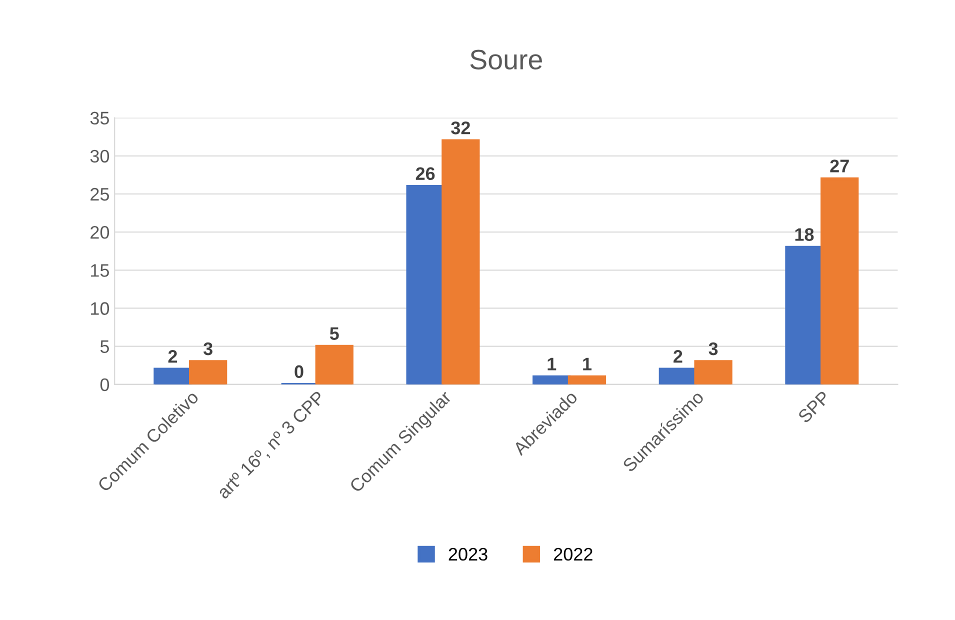 The width and height of the screenshot is (955, 620). What do you see at coordinates (105, 385) in the screenshot?
I see `y-tick-label: 0` at bounding box center [105, 385].